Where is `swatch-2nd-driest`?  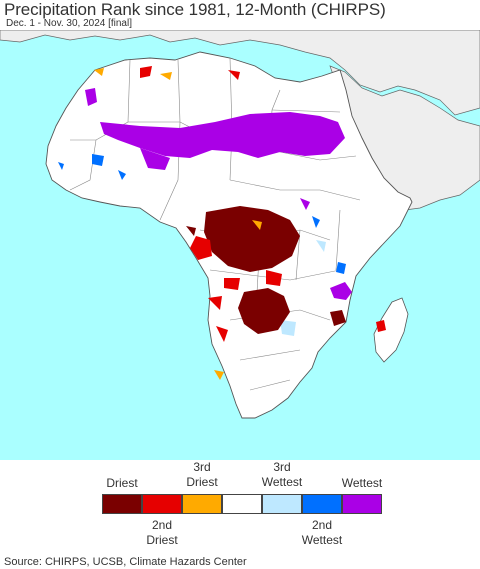
swatch-2nd-driest is located at coordinates (162, 504).